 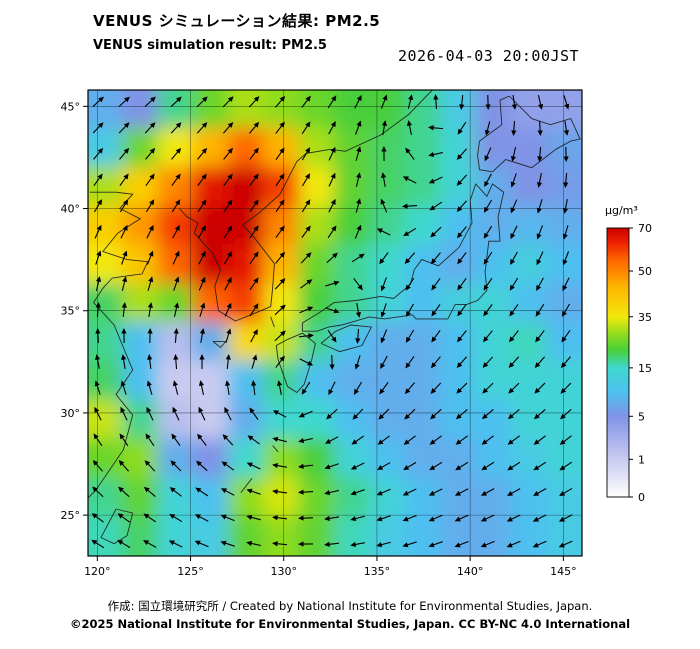 What do you see at coordinates (645, 228) in the screenshot?
I see `colorbar-tick-label: 70` at bounding box center [645, 228].